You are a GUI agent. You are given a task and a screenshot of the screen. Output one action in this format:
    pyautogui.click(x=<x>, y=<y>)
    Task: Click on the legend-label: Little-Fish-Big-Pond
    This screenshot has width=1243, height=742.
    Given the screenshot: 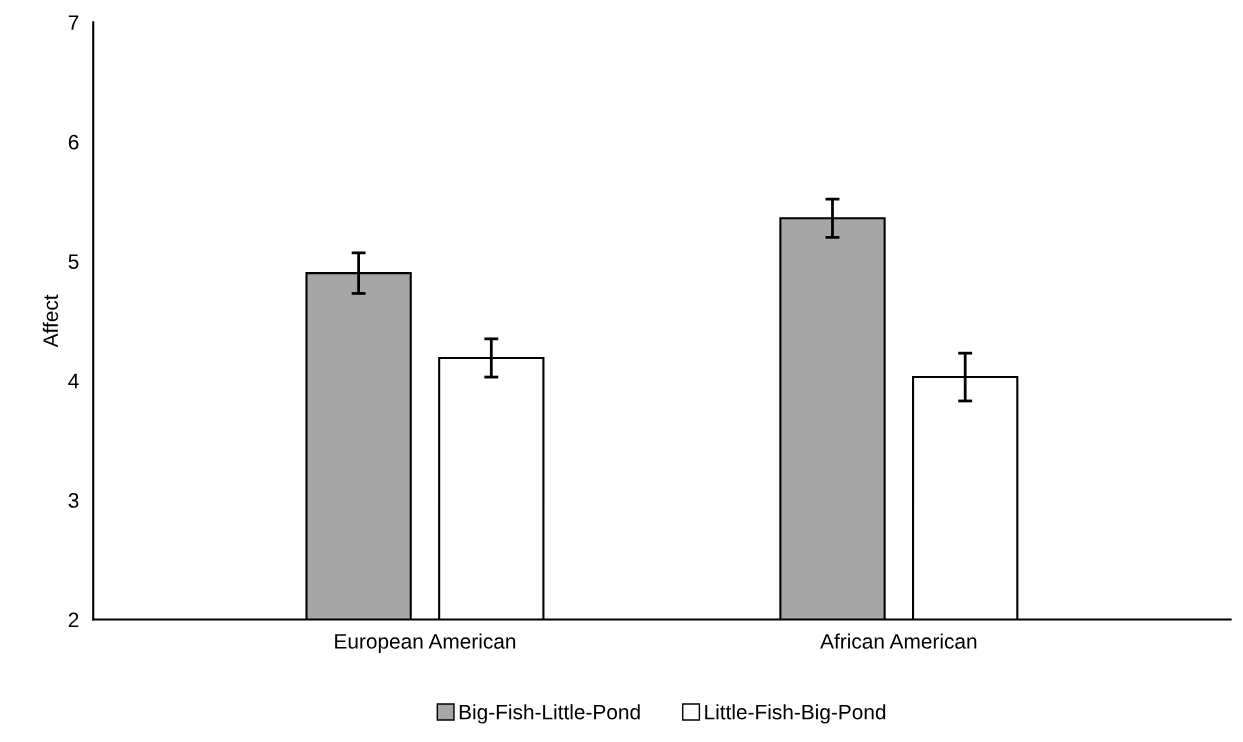 What is the action you would take?
    pyautogui.click(x=795, y=714)
    